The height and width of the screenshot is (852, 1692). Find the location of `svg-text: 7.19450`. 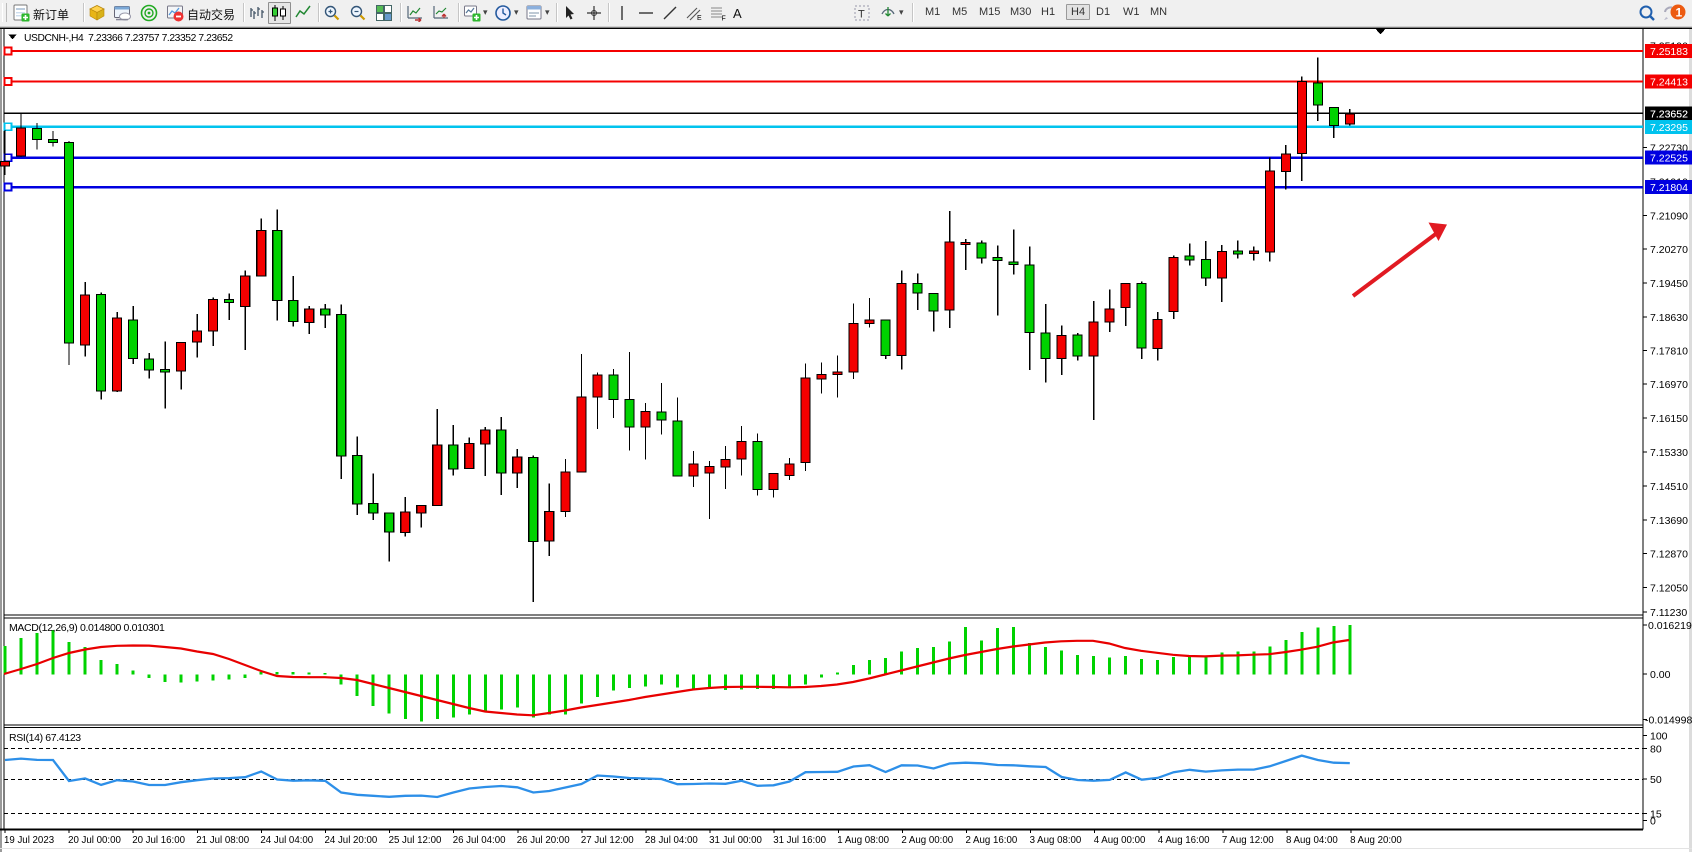

svg-text: 7.19450 is located at coordinates (1669, 284).